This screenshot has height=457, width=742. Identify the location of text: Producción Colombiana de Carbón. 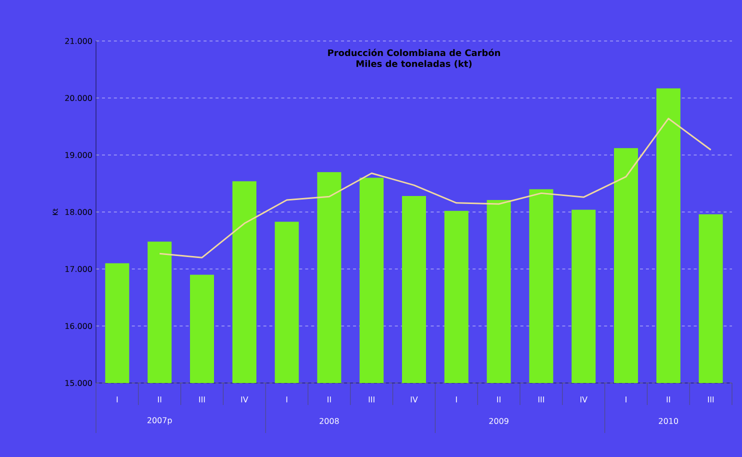
(414, 52).